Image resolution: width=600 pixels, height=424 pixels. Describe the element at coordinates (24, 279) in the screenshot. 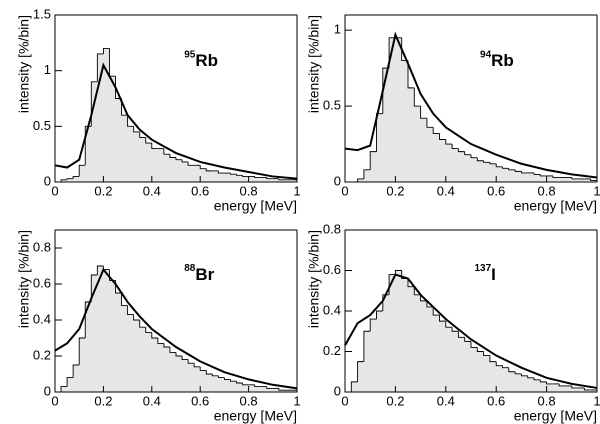

I see `y-axis-label: intensity [%/bin]` at that location.